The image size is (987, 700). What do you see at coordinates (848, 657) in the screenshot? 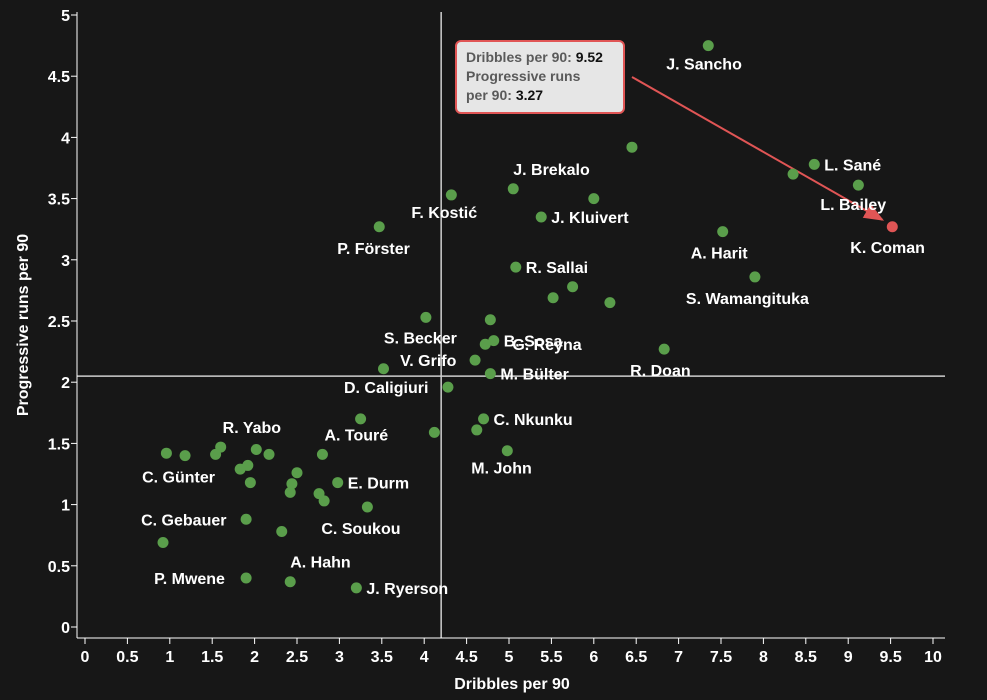
I see `x-tick-label: 9` at bounding box center [848, 657].